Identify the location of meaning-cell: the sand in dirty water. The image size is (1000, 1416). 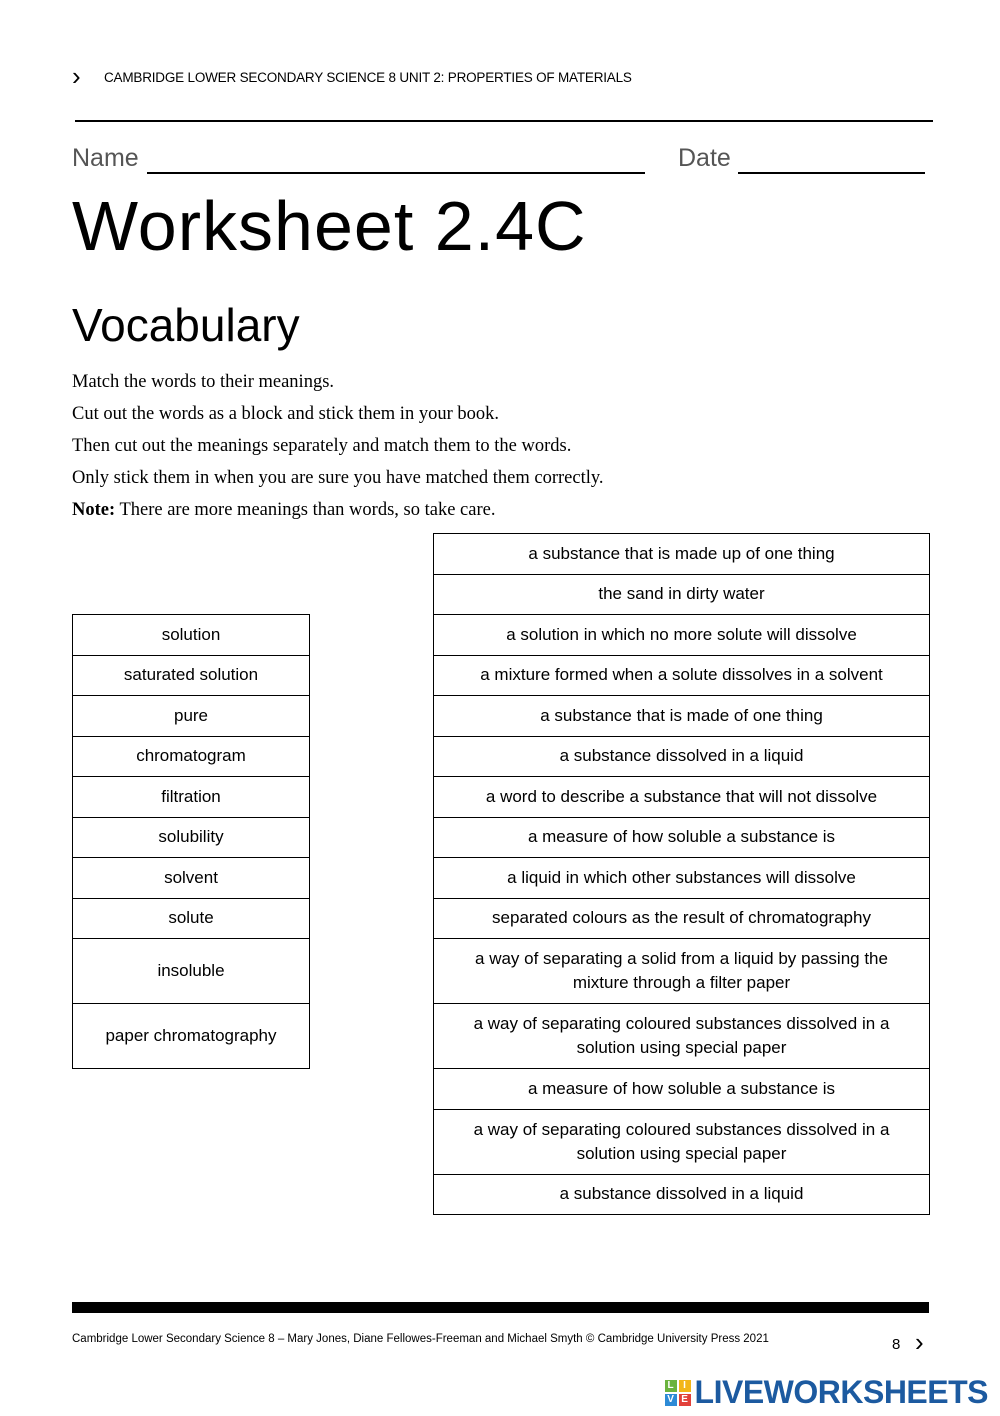
(681, 594).